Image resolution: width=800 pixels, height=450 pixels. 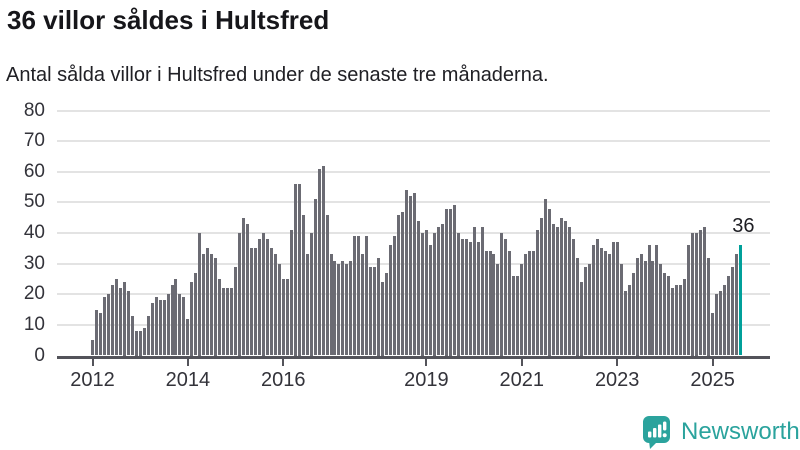 I want to click on x-axis-tick-label: 2016, so click(x=283, y=380).